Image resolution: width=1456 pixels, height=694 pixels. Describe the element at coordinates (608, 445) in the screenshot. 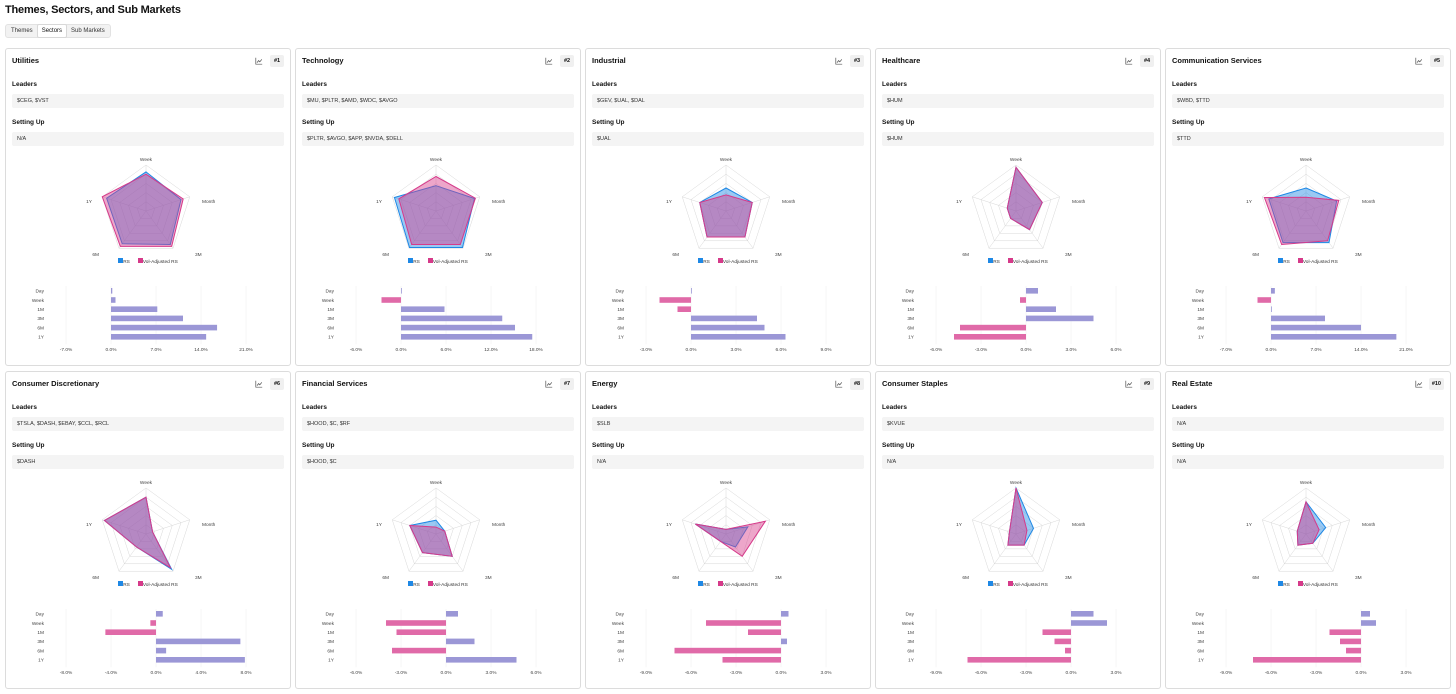

I see `setting-up-label: Setting Up` at that location.